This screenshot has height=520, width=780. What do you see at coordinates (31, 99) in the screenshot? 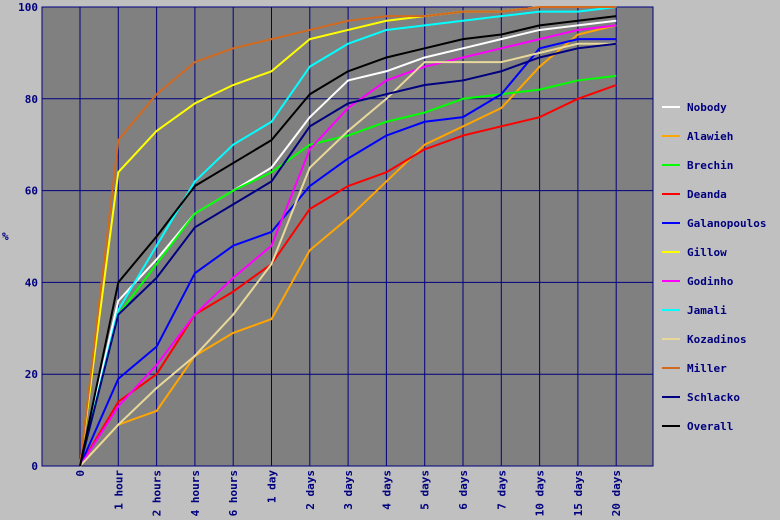
I see `y-tick-label: 80` at bounding box center [31, 99].